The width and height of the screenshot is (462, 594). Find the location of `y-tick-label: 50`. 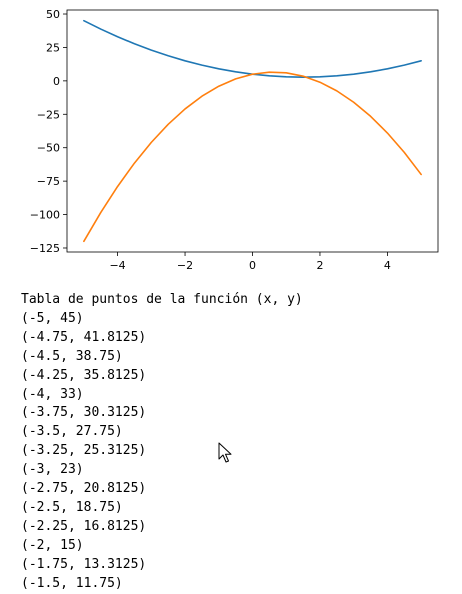

y-tick-label: 50 is located at coordinates (53, 14).